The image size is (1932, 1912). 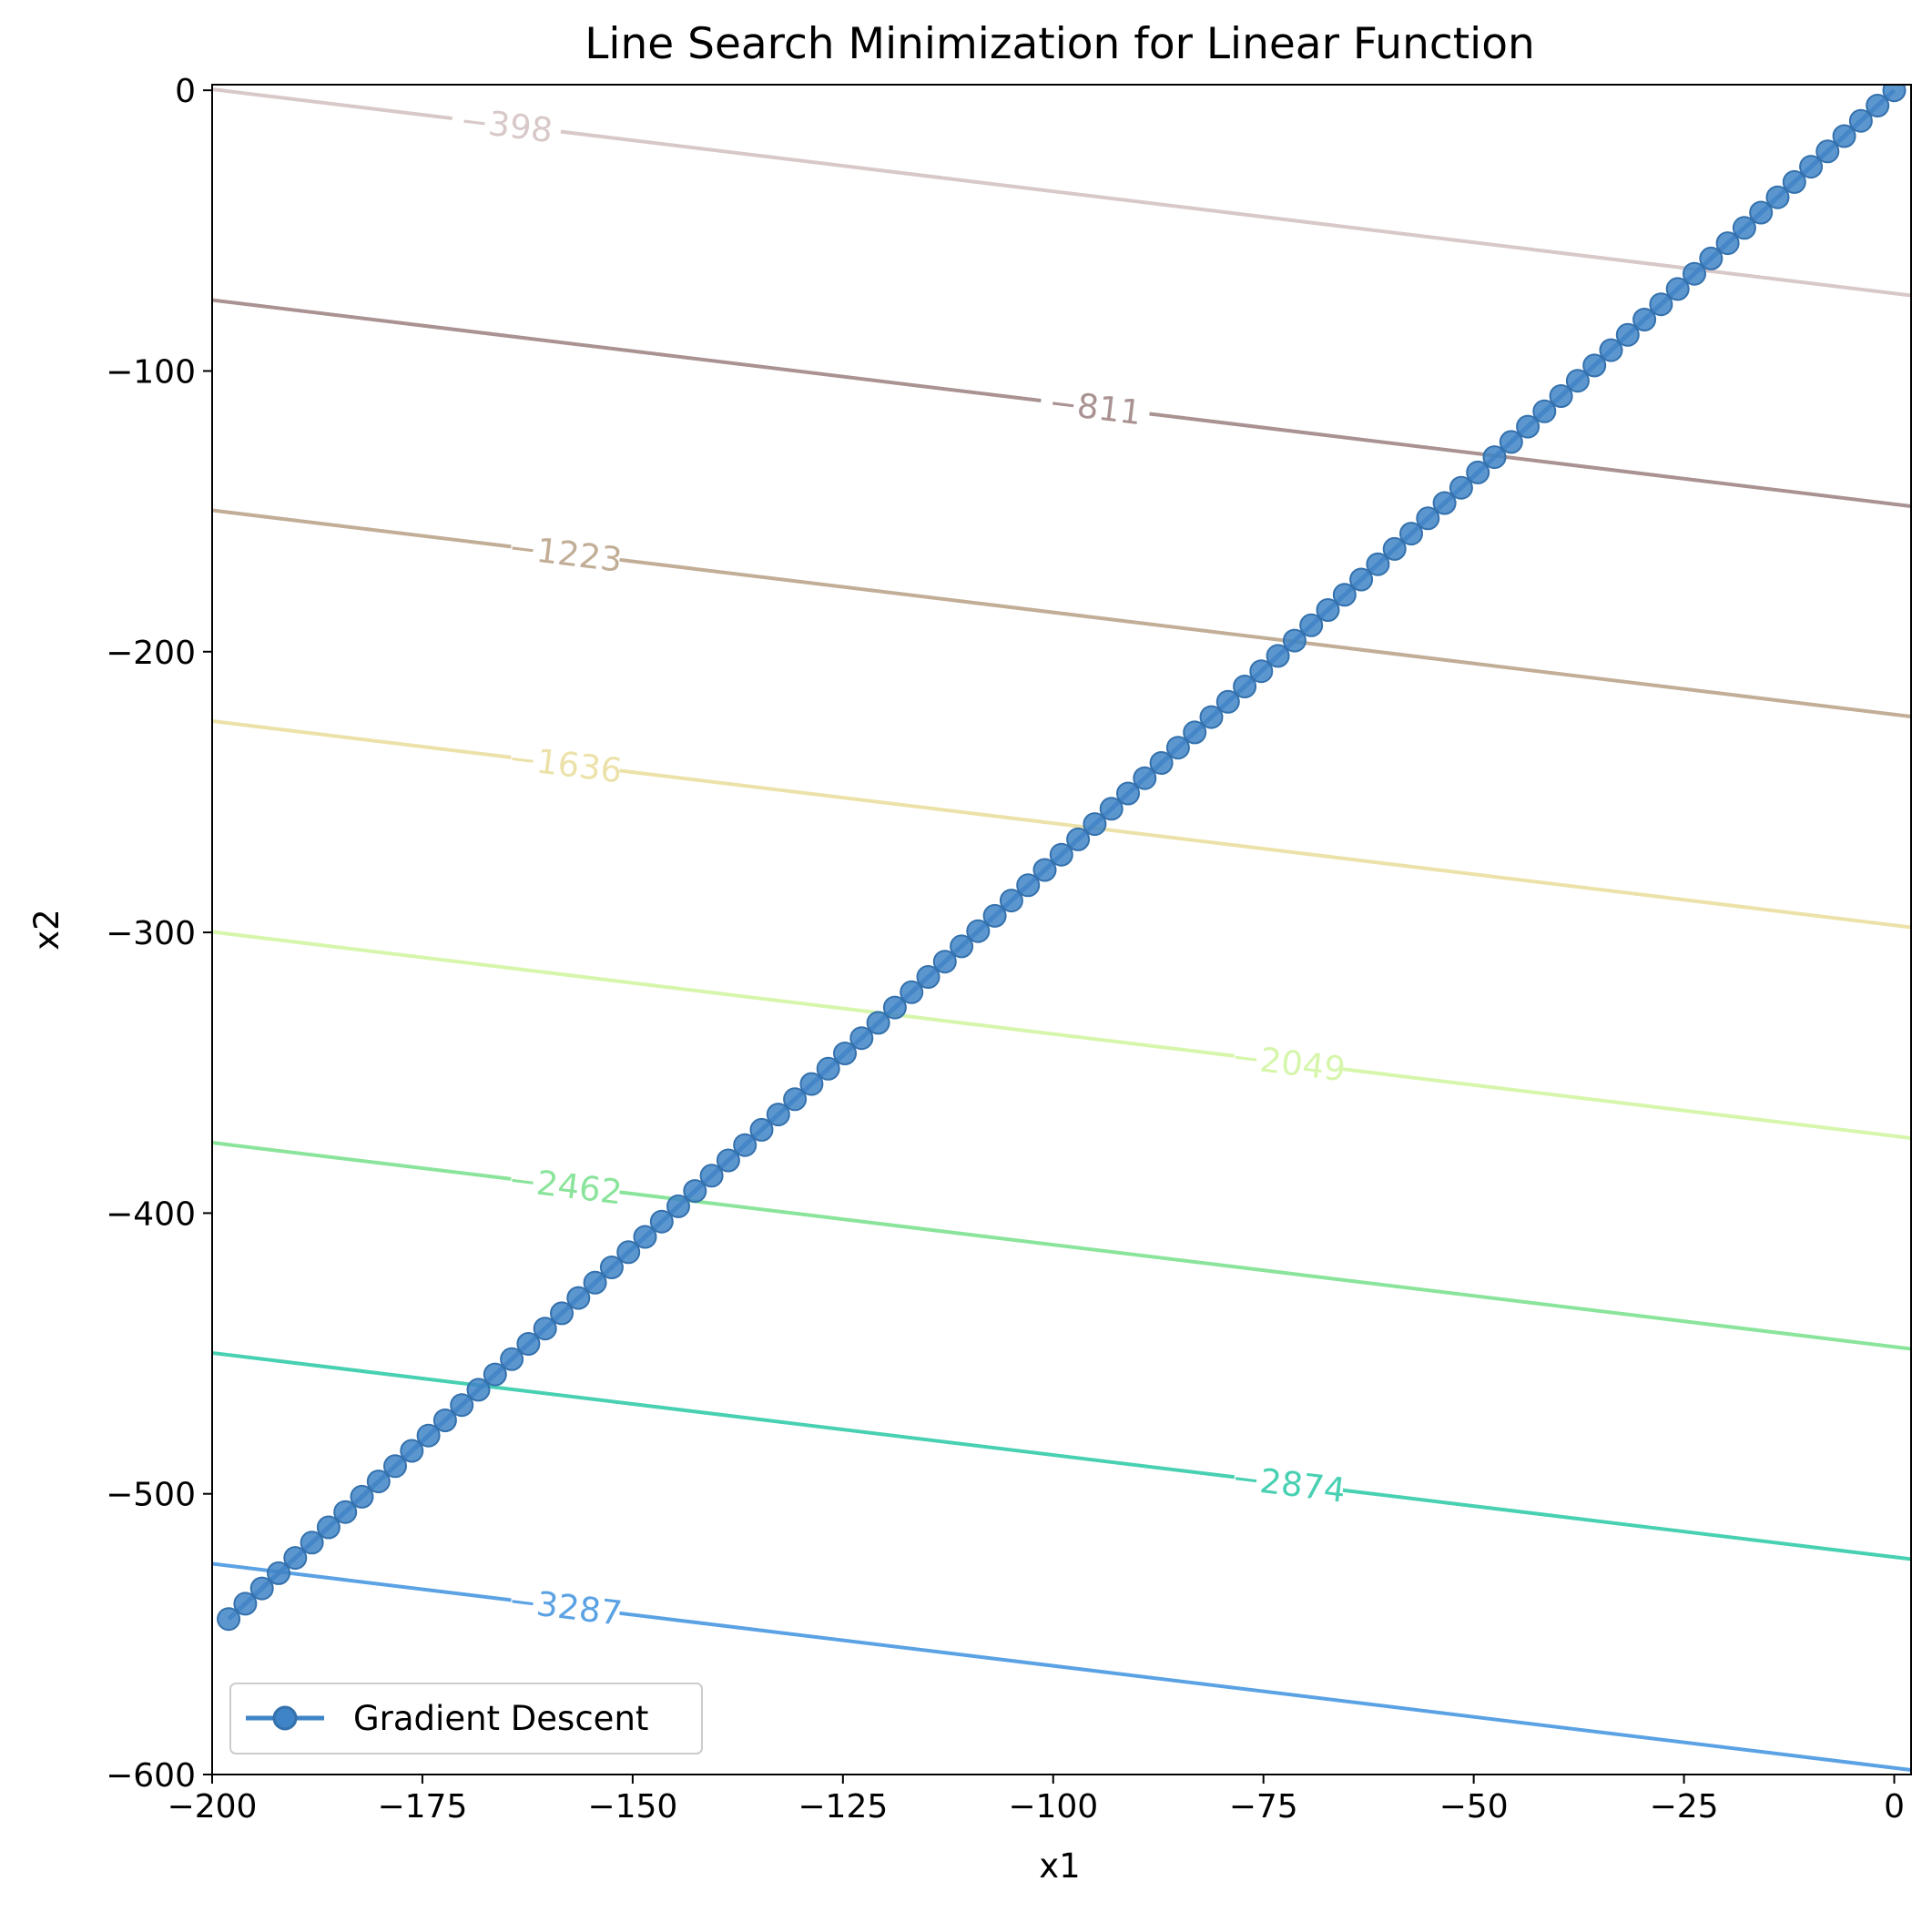 I want to click on x-tick-label: −50, so click(x=1474, y=1807).